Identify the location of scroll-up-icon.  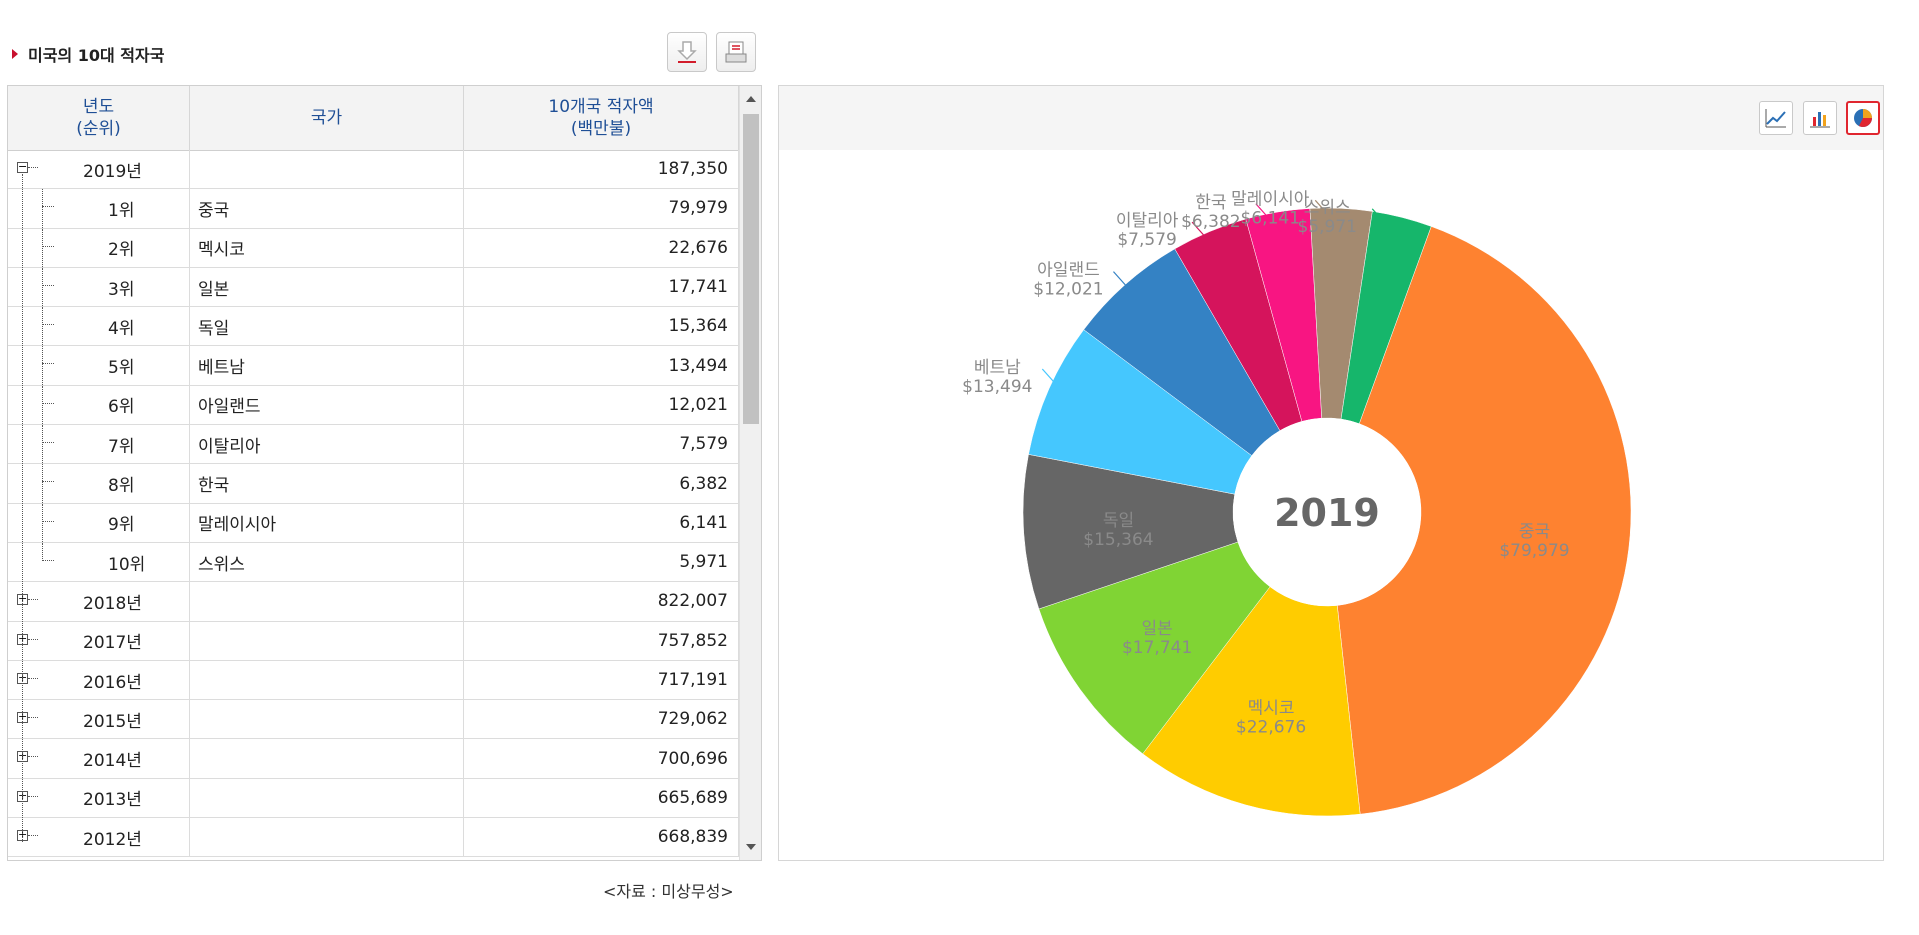
(751, 99).